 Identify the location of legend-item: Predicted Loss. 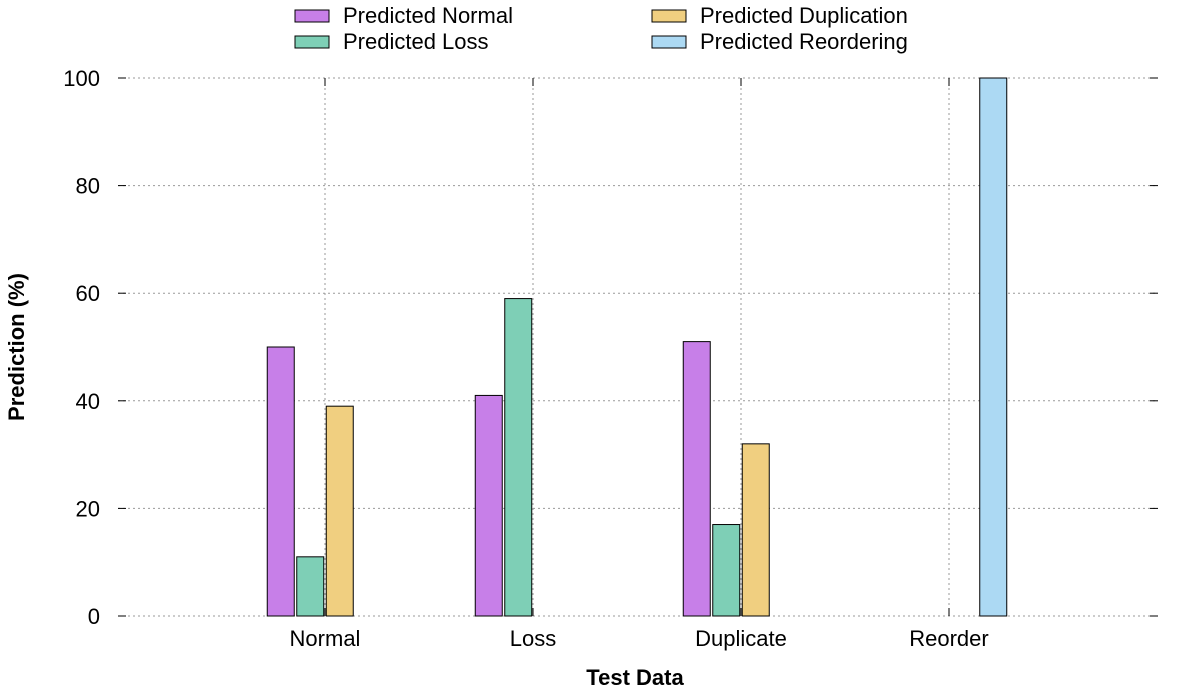
(391, 41).